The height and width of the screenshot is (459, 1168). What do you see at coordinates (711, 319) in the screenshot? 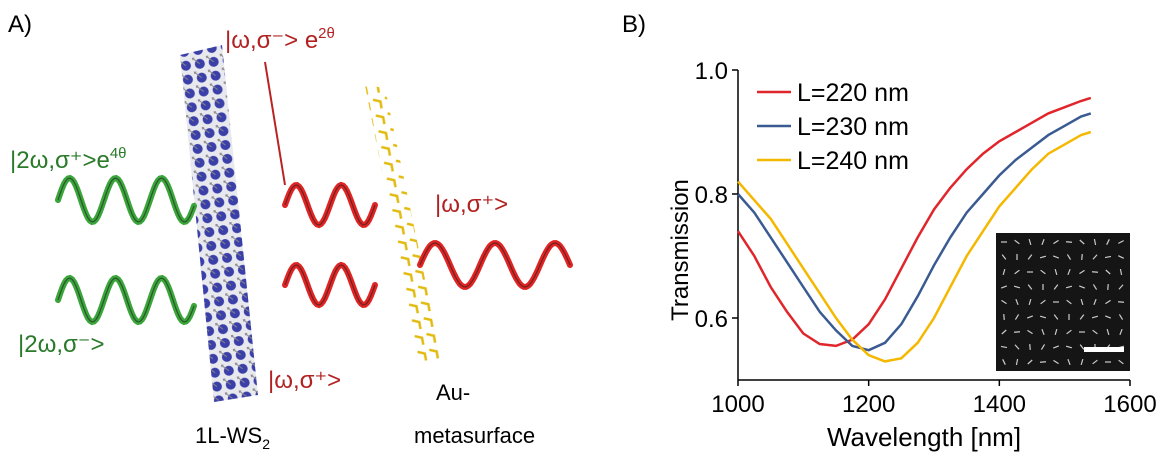
I see `y-tick-label: 0.6` at bounding box center [711, 319].